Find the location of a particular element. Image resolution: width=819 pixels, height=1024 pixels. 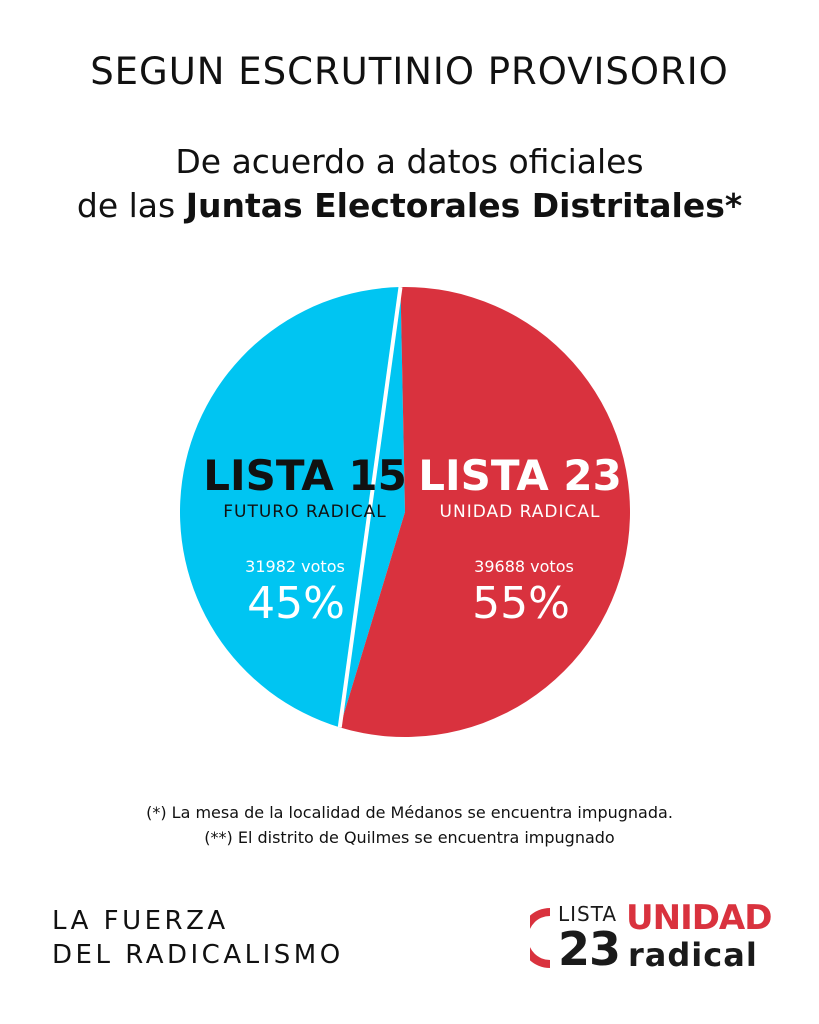

slice-votes-lista-15: 31982 votos is located at coordinates (295, 566).